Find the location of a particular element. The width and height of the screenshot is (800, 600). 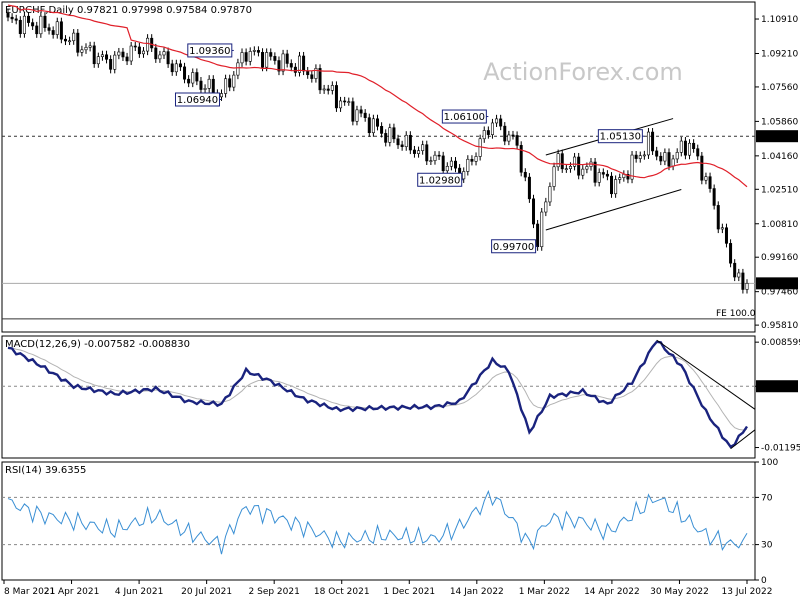

rsi-tick-label: 0 is located at coordinates (764, 581).